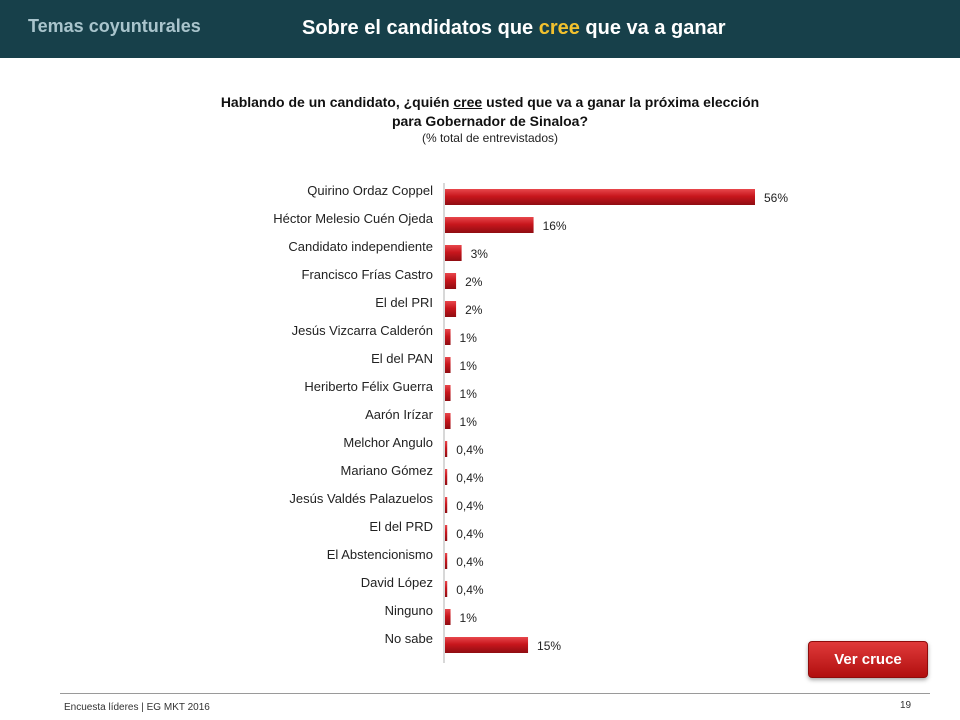  What do you see at coordinates (468, 102) in the screenshot?
I see `chart-title-underlined: cree` at bounding box center [468, 102].